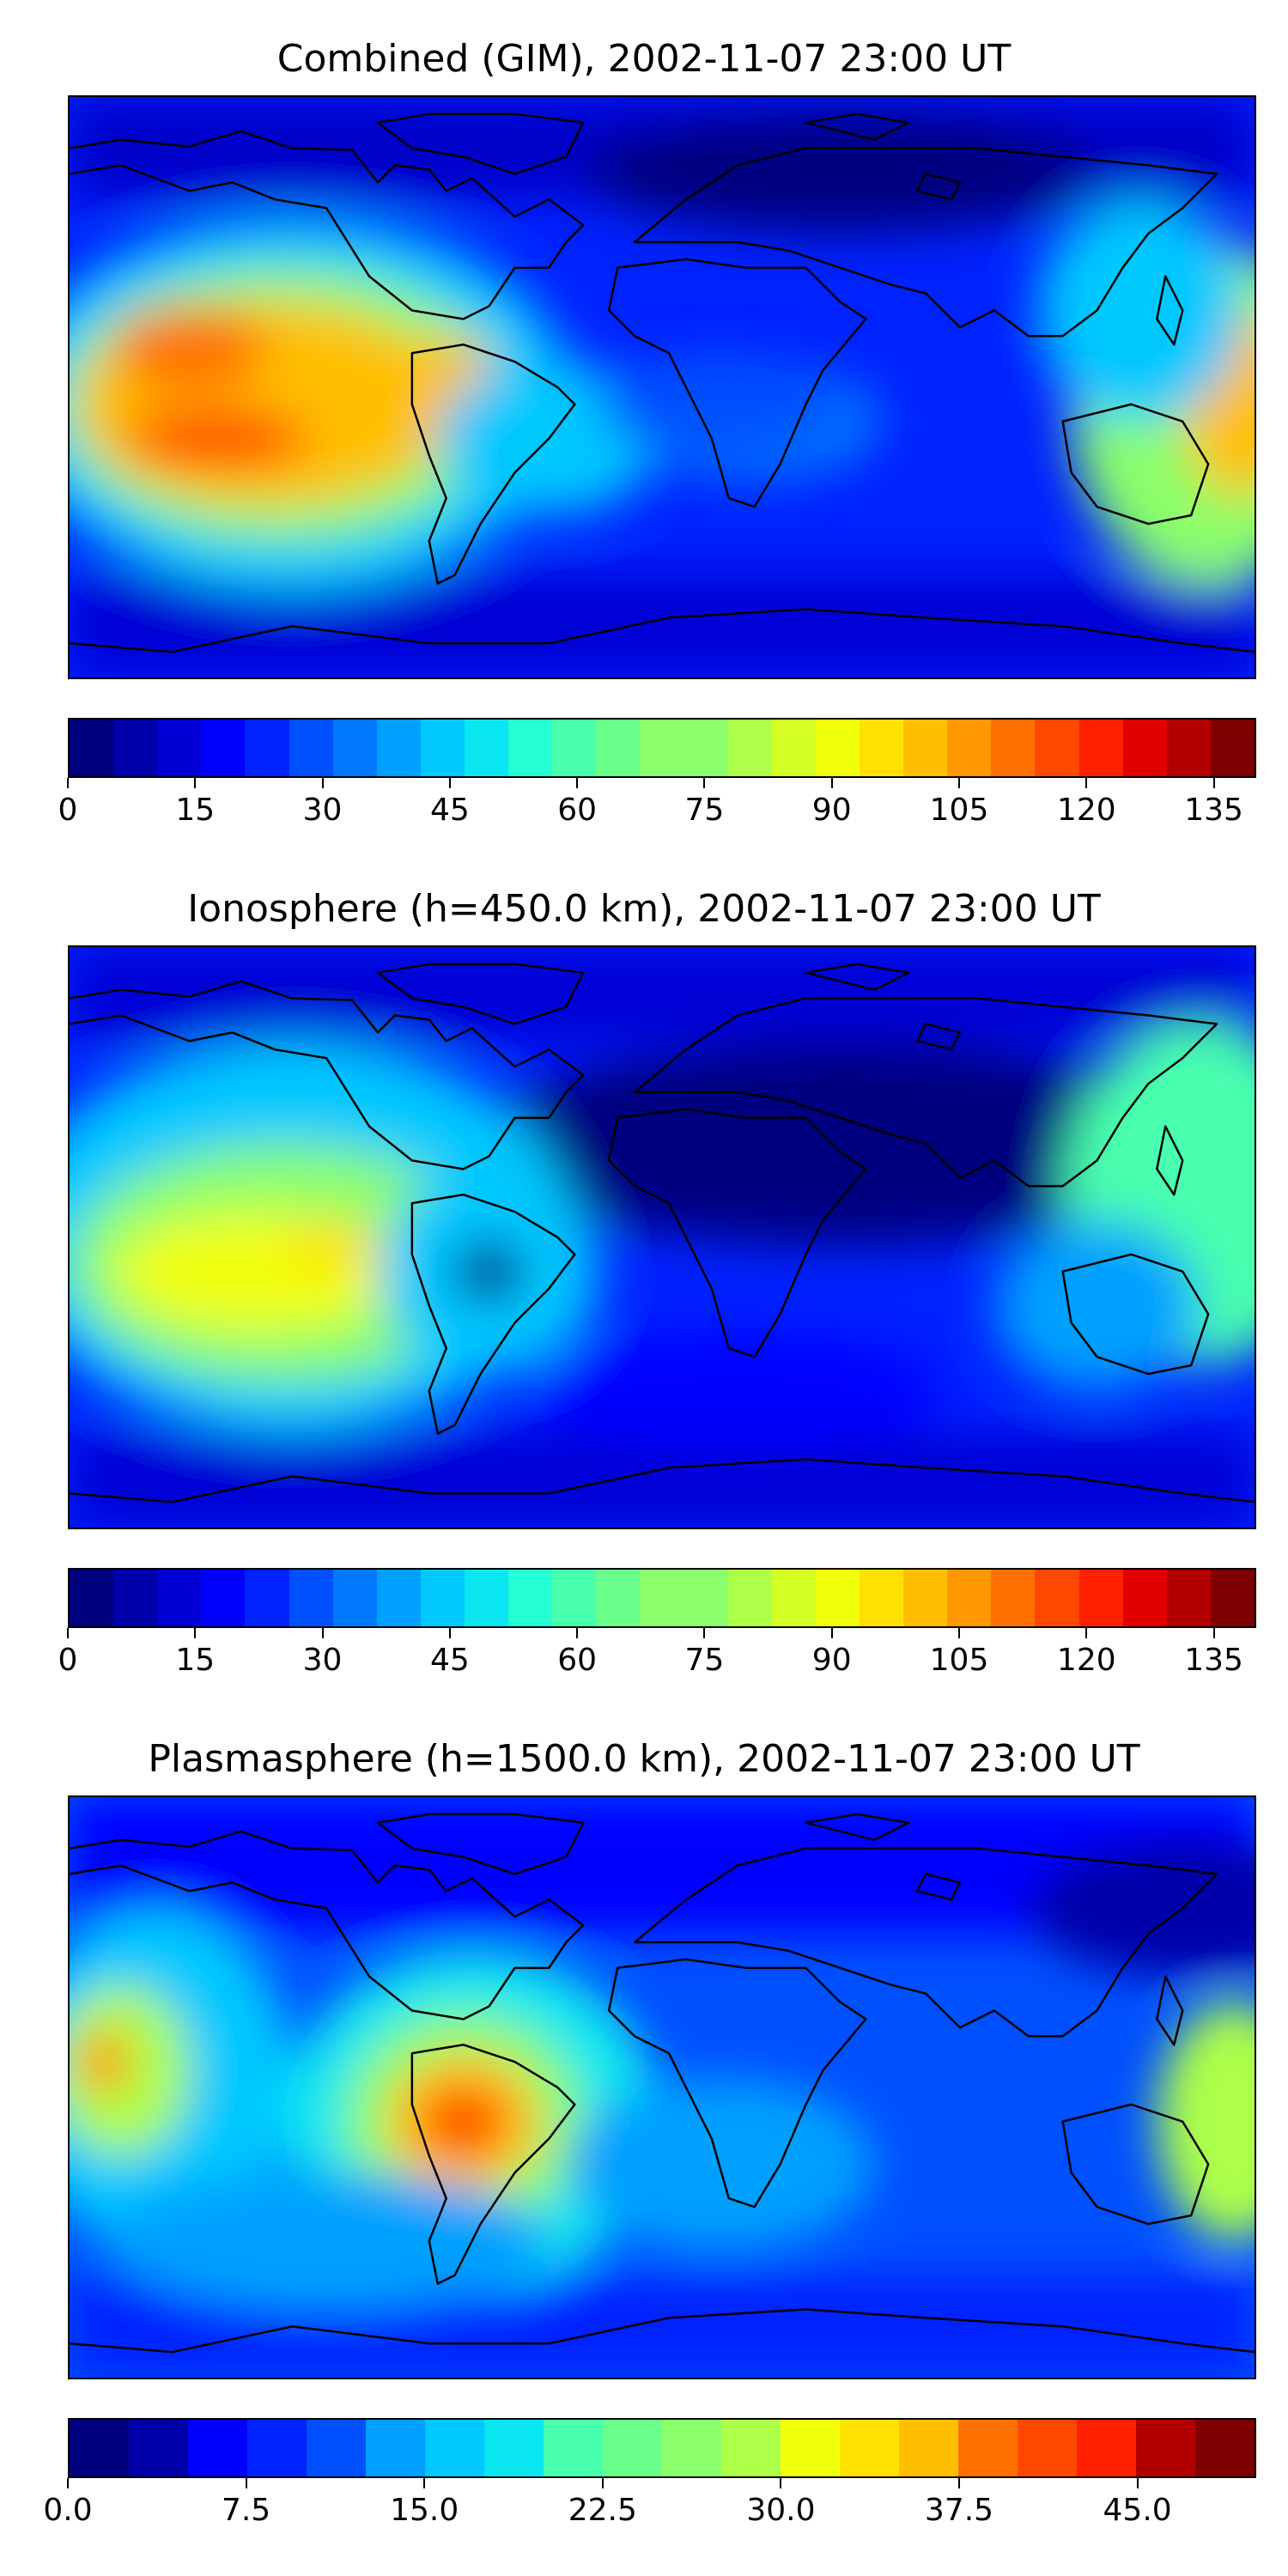 This screenshot has height=2576, width=1288. I want to click on colorbar-tick-label: 15.0, so click(424, 2510).